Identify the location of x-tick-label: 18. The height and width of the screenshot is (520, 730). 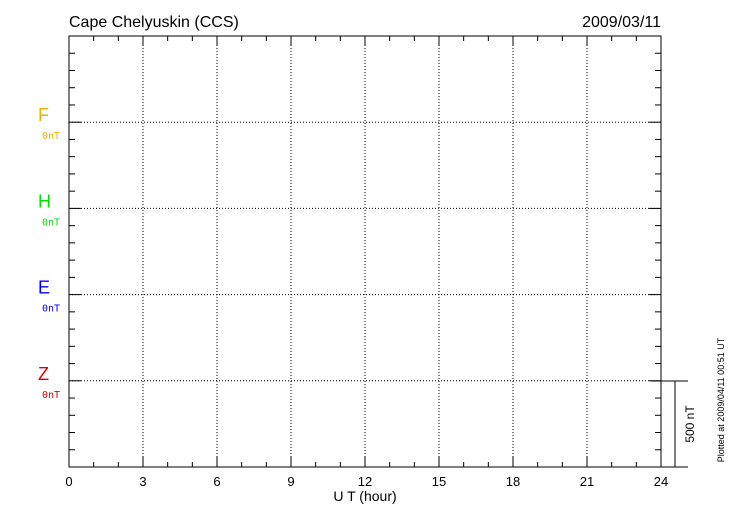
(513, 481).